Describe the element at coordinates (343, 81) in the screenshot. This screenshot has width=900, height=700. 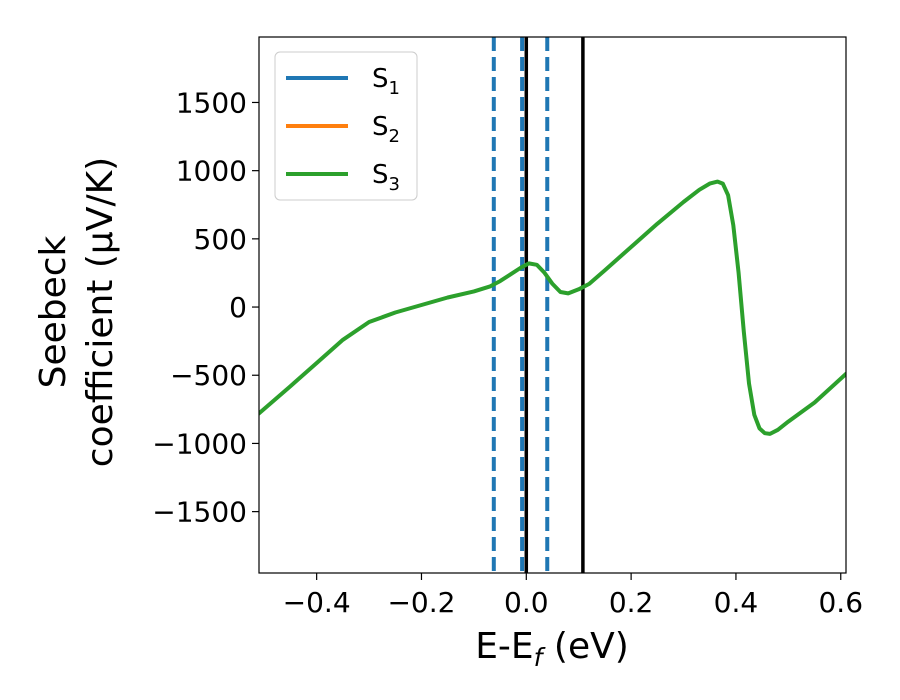
I see `legend-entry-S1: S1` at that location.